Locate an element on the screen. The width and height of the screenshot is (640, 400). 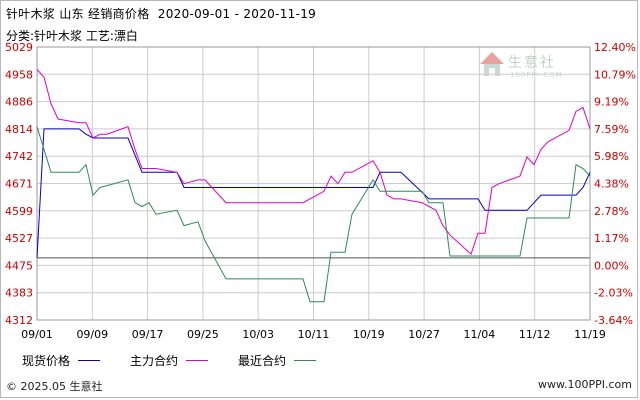
x-tick-label: 11/04 is located at coordinates (480, 334).